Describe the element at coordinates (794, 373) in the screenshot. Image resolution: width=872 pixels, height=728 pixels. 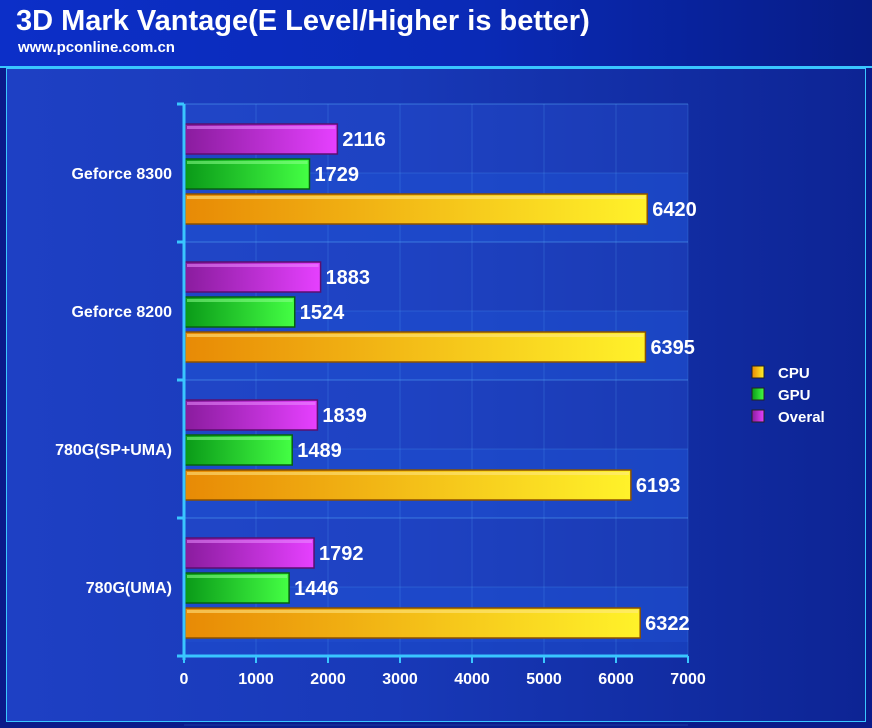
I see `legend-label: CPU` at that location.